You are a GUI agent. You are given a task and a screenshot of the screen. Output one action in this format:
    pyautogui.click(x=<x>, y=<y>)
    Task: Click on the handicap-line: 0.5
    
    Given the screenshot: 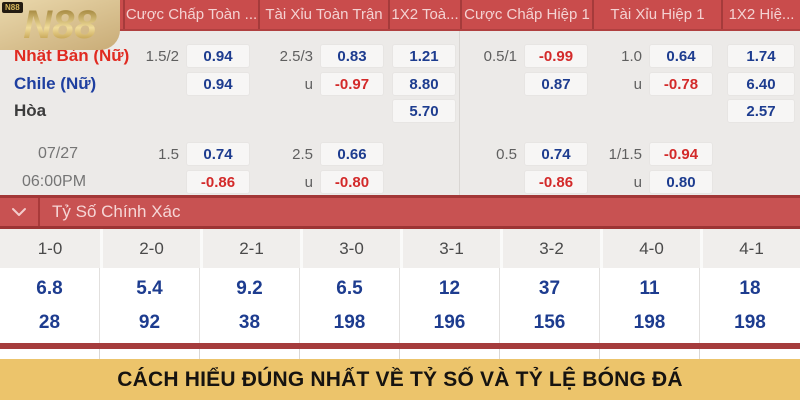 What is the action you would take?
    pyautogui.click(x=506, y=154)
    